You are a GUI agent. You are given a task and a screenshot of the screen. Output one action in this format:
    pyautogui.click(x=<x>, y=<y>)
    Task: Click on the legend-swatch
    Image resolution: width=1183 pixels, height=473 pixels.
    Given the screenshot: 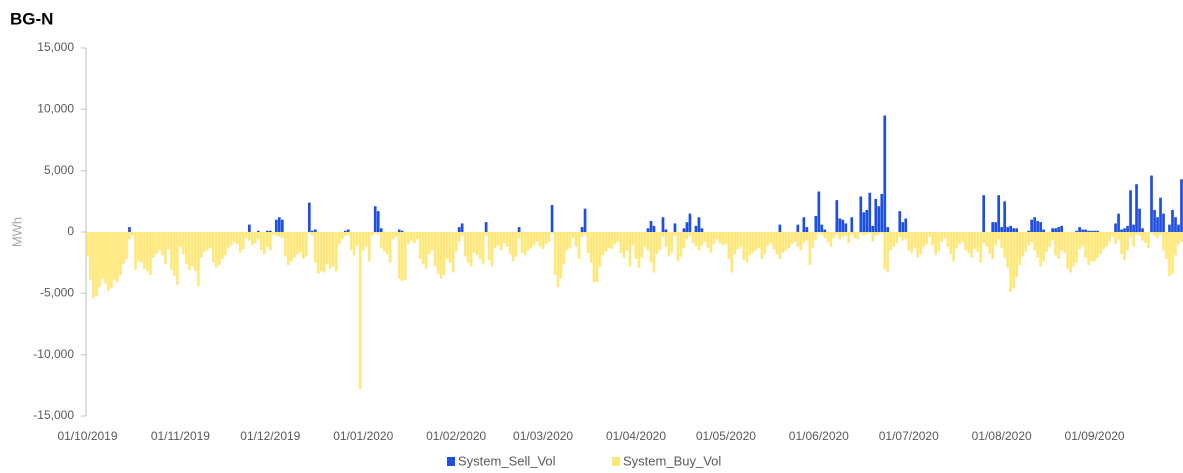 What is the action you would take?
    pyautogui.click(x=451, y=461)
    